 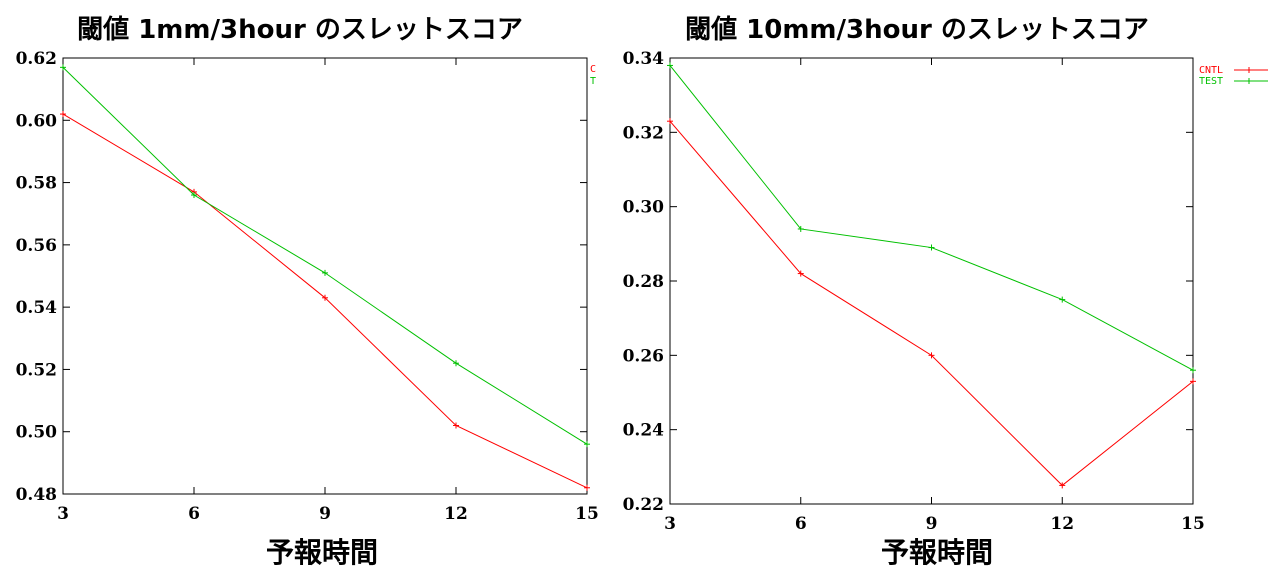 What do you see at coordinates (300, 30) in the screenshot?
I see `chart-left-title: 閾値 1mm/3hour のスレットスコア` at bounding box center [300, 30].